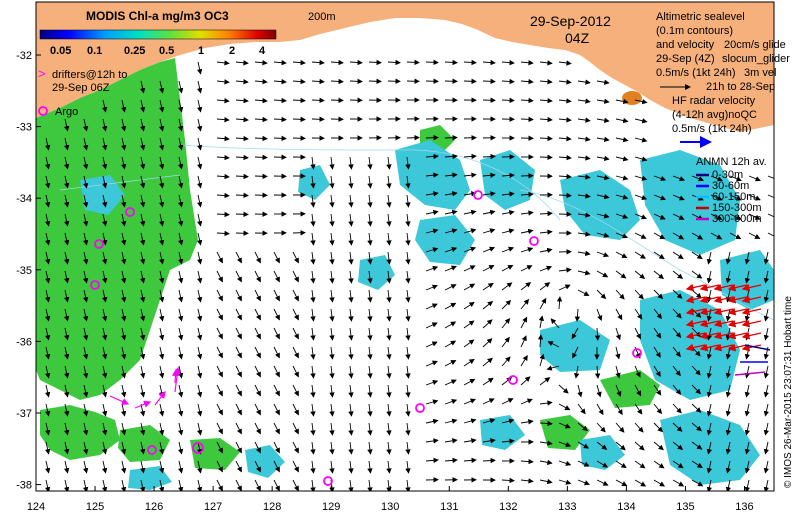 Image resolution: width=800 pixels, height=520 pixels. Describe the element at coordinates (737, 208) in the screenshot. I see `anmn-legend-label: 150-300m` at that location.